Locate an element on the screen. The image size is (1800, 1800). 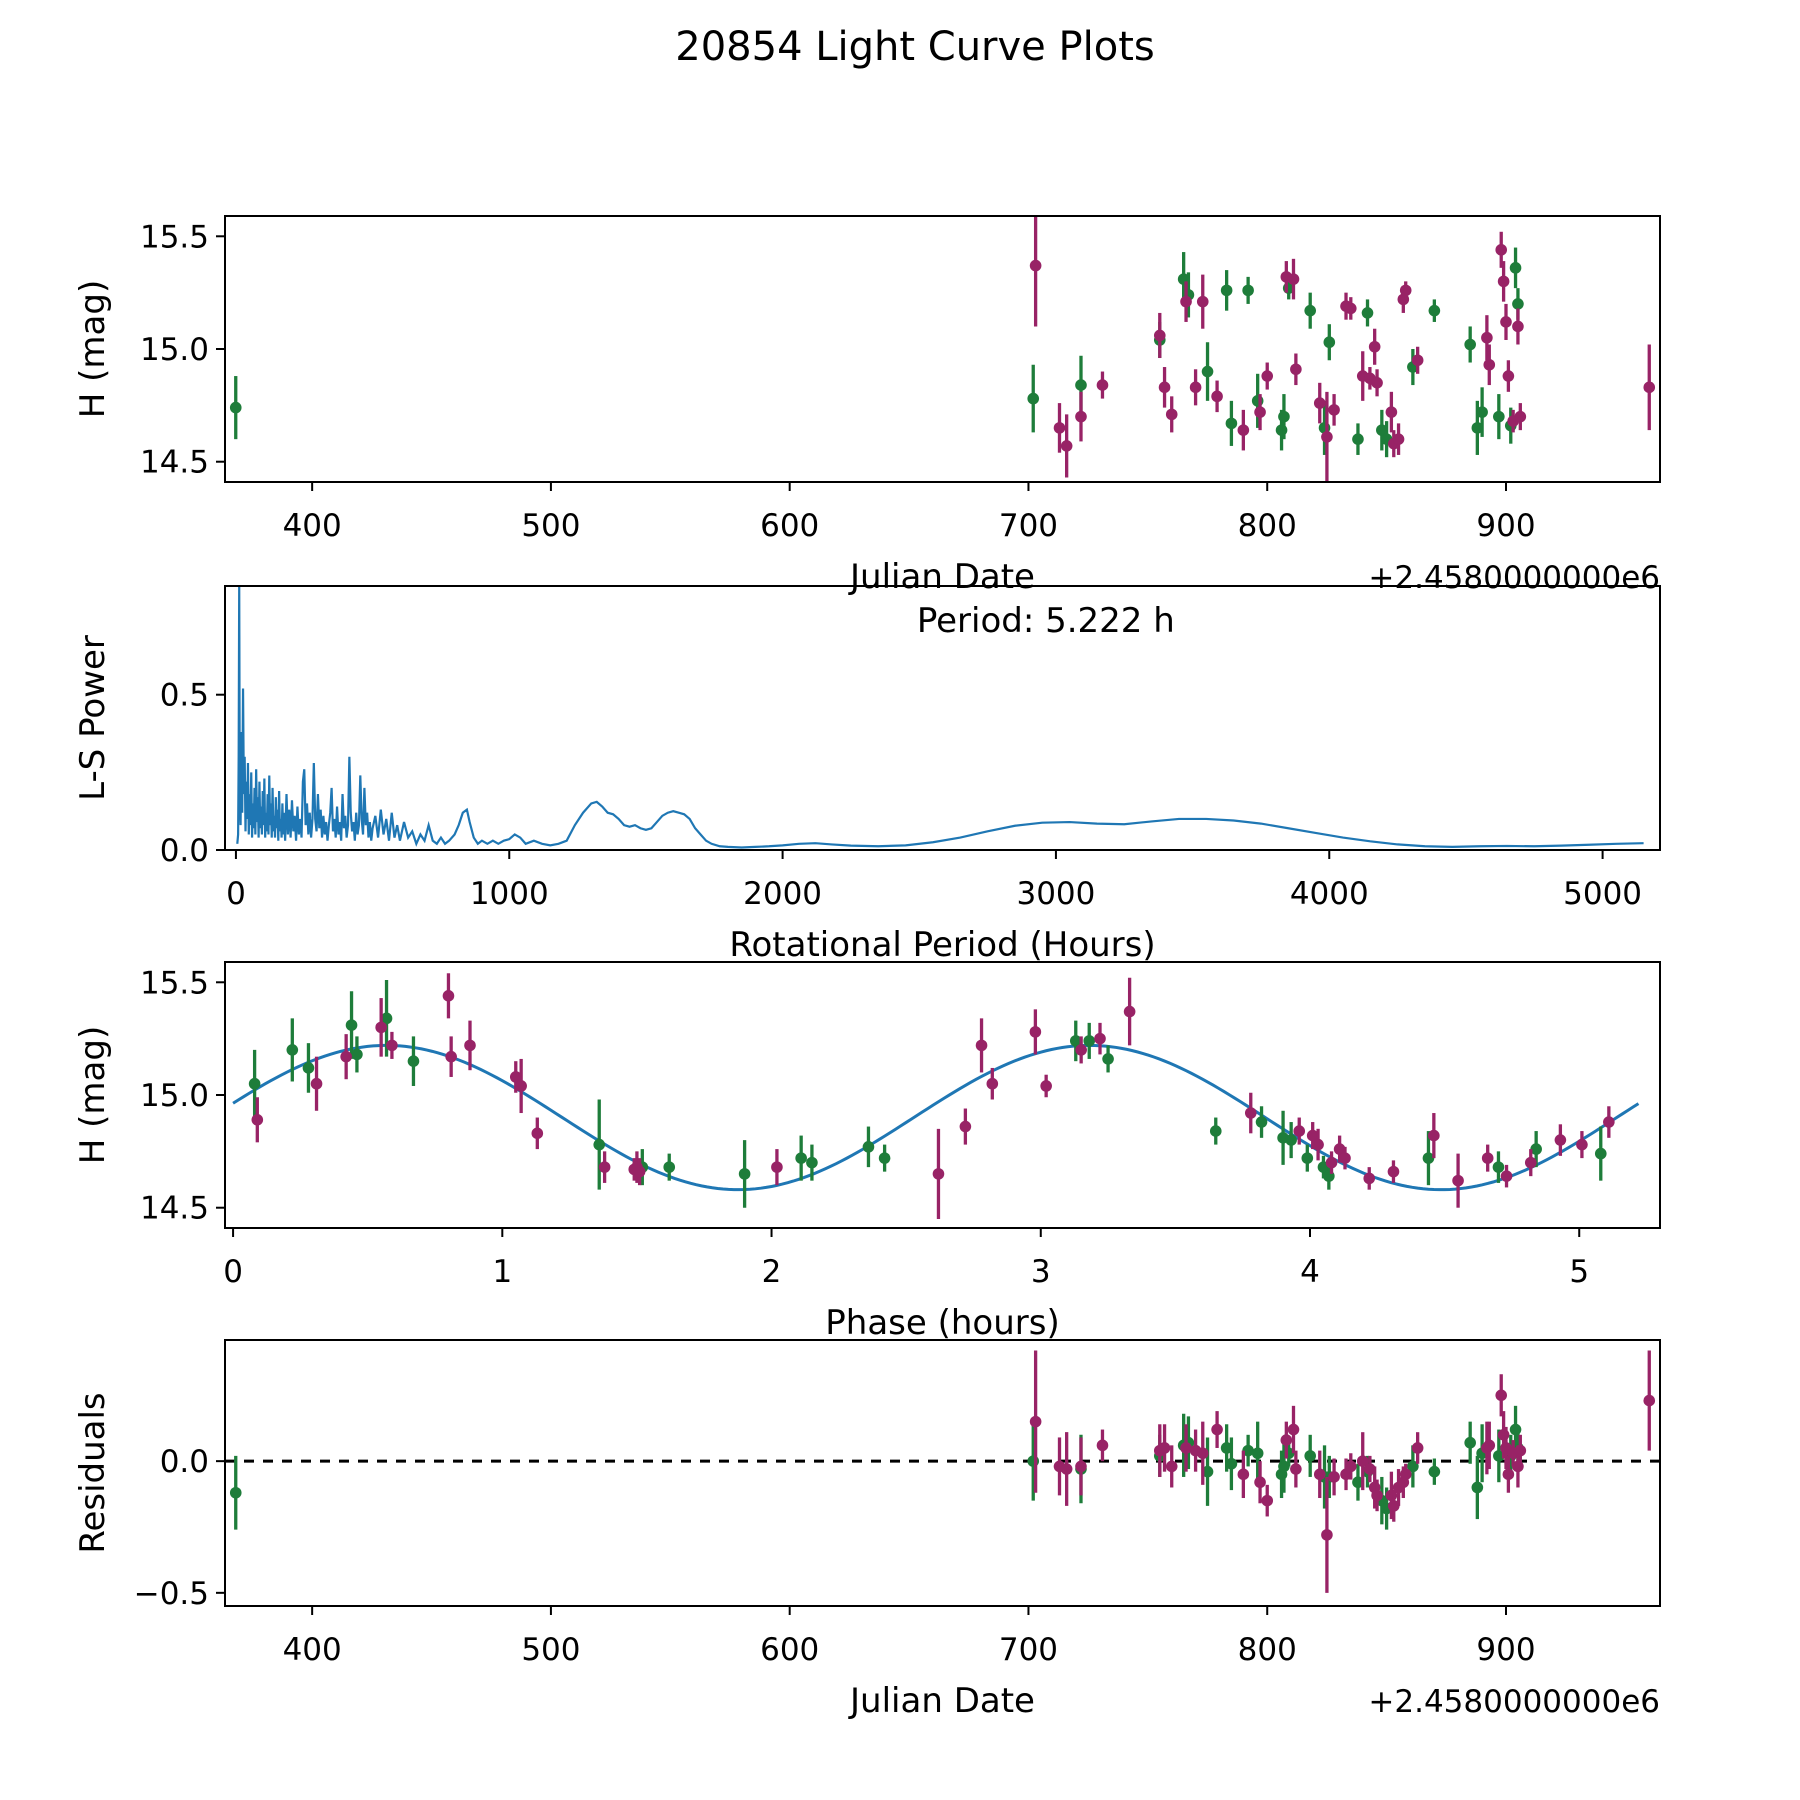
periodogram-line is located at coordinates (940, 717).